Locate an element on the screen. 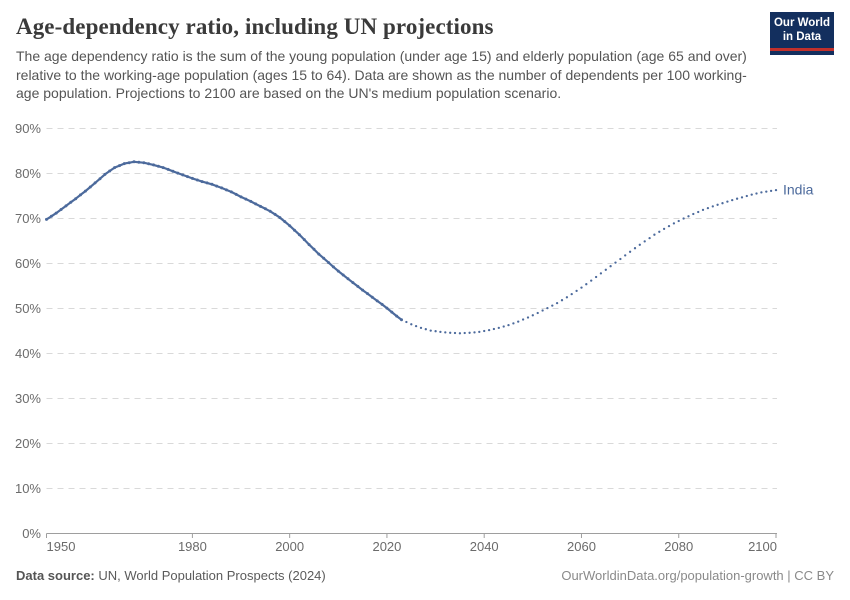  x-axis-tick-label: 1980 is located at coordinates (192, 546).